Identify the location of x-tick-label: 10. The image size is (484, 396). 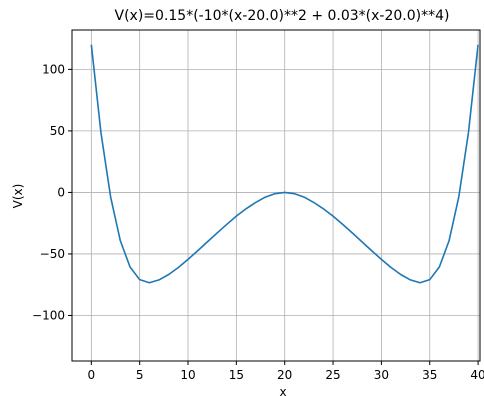
(187, 375).